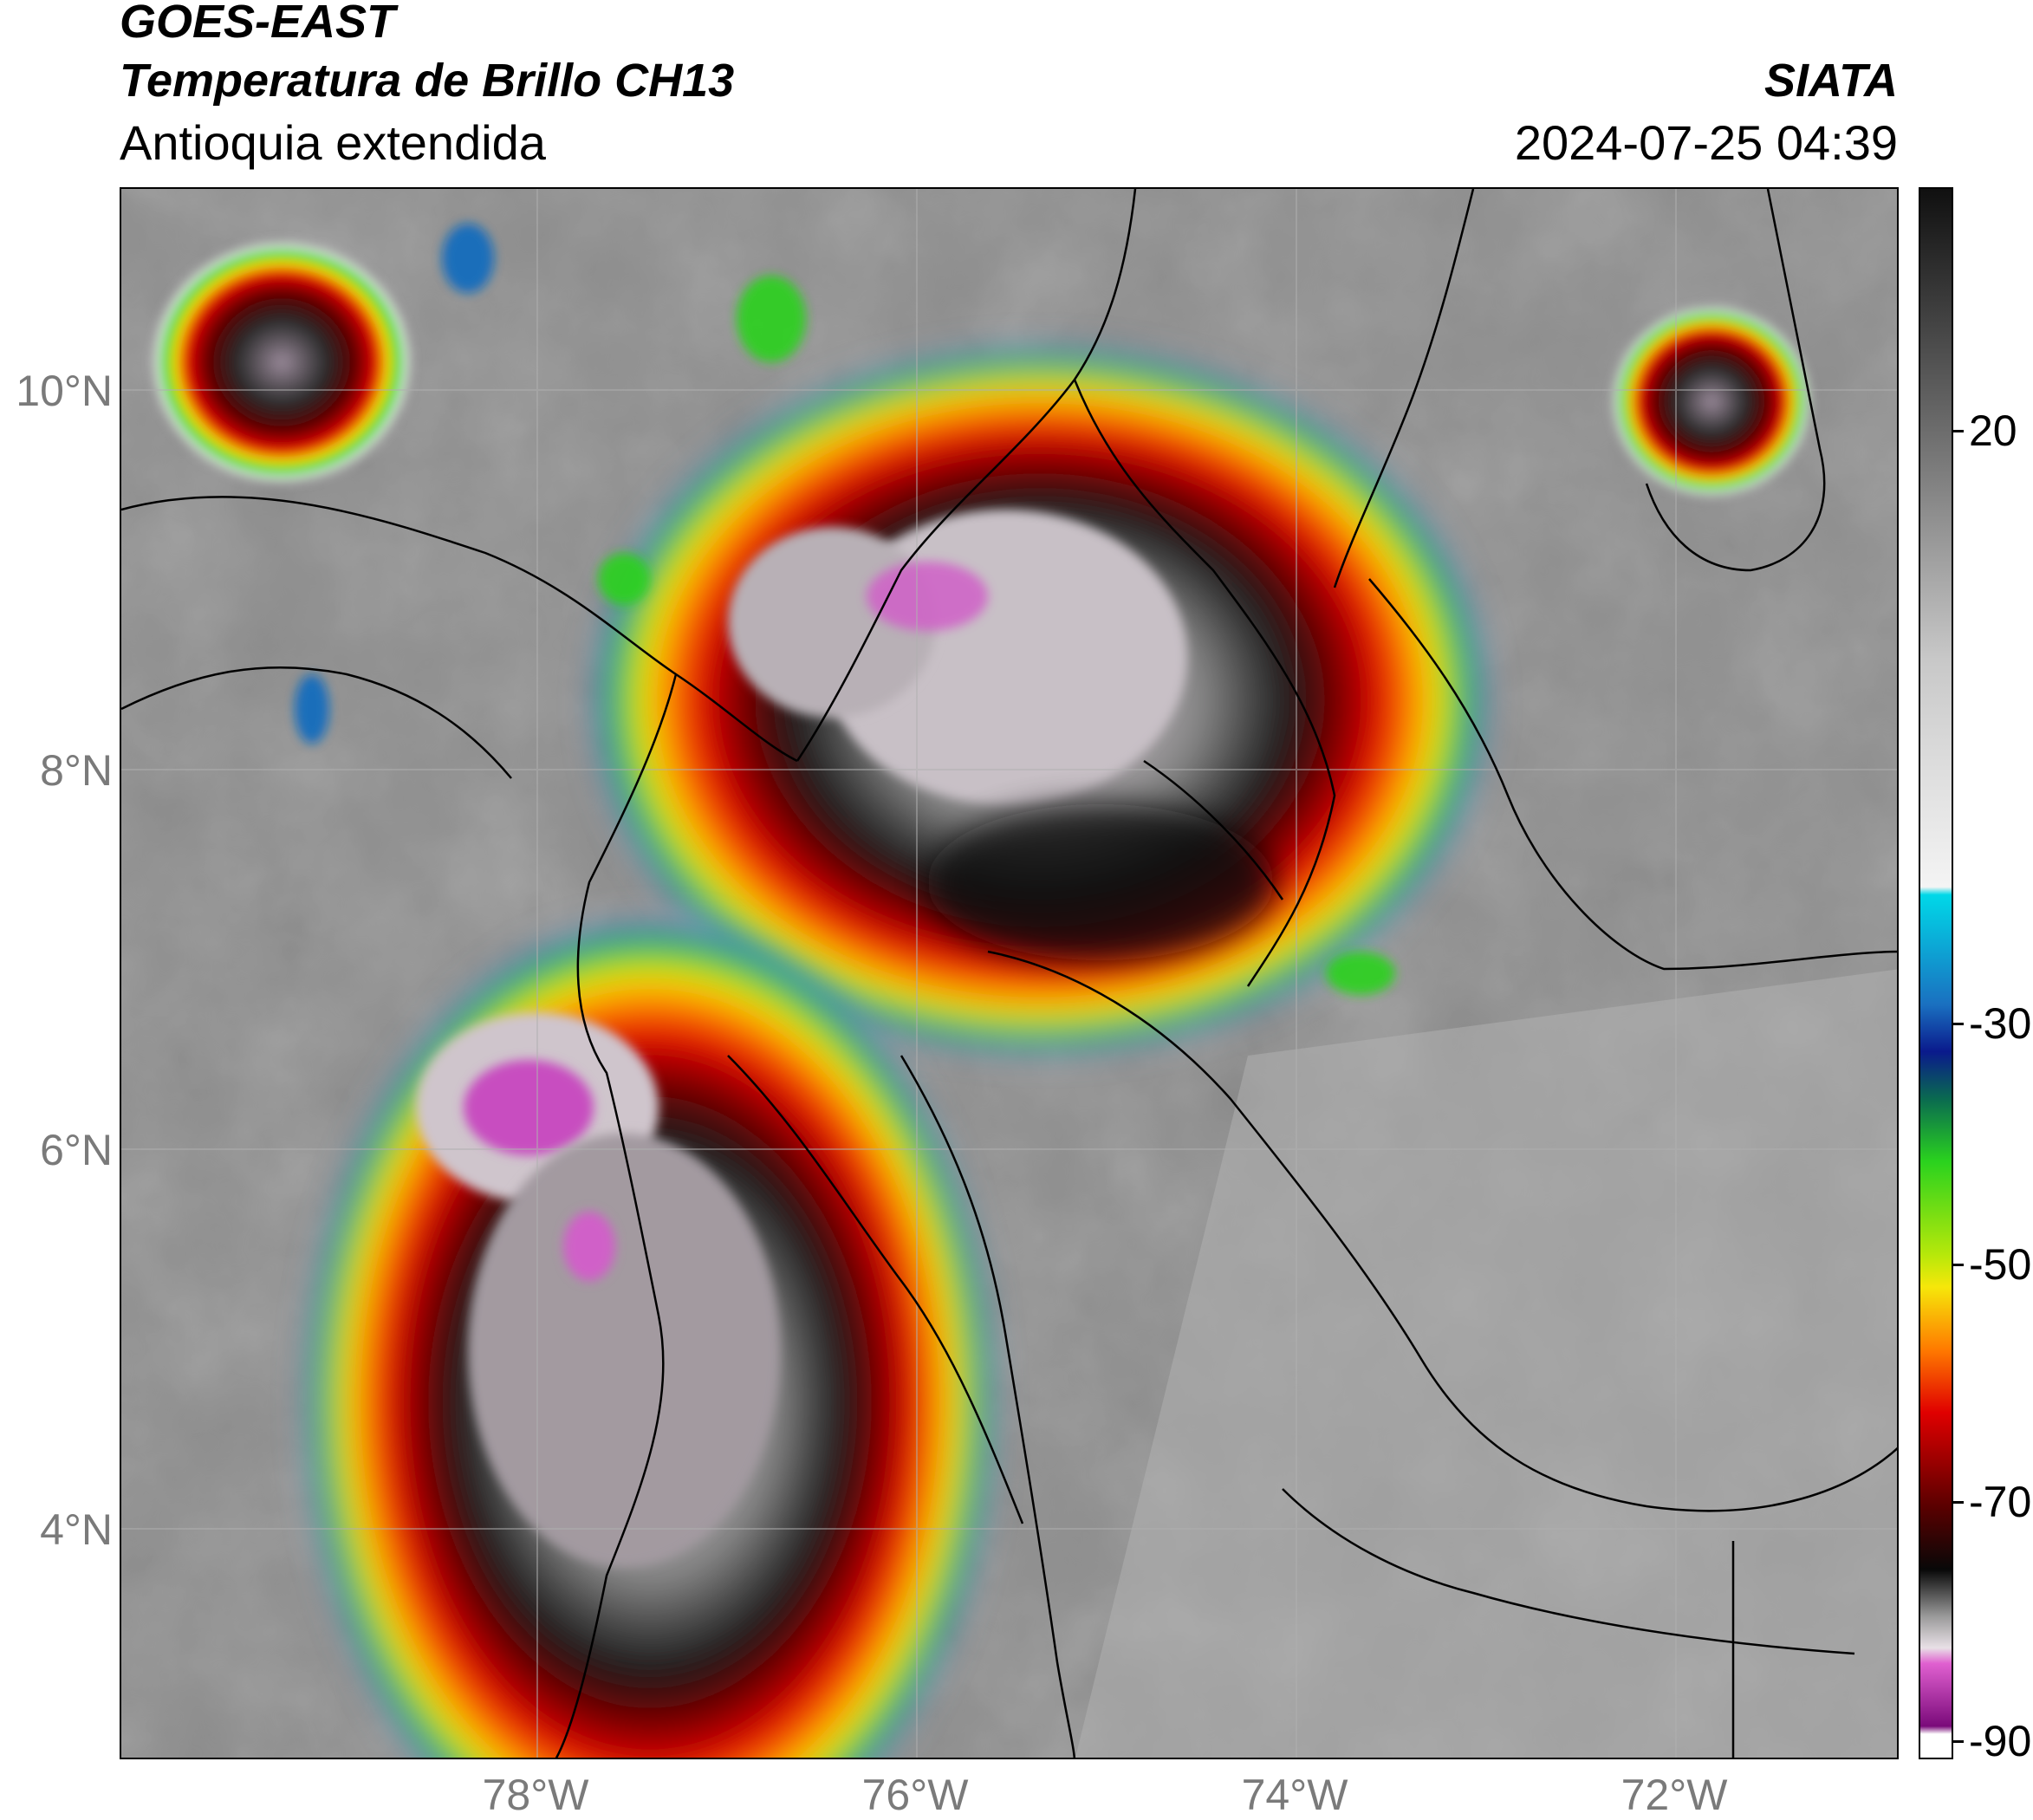 Image resolution: width=2033 pixels, height=1820 pixels. What do you see at coordinates (76, 770) in the screenshot?
I see `lat-label-8n: 8°N` at bounding box center [76, 770].